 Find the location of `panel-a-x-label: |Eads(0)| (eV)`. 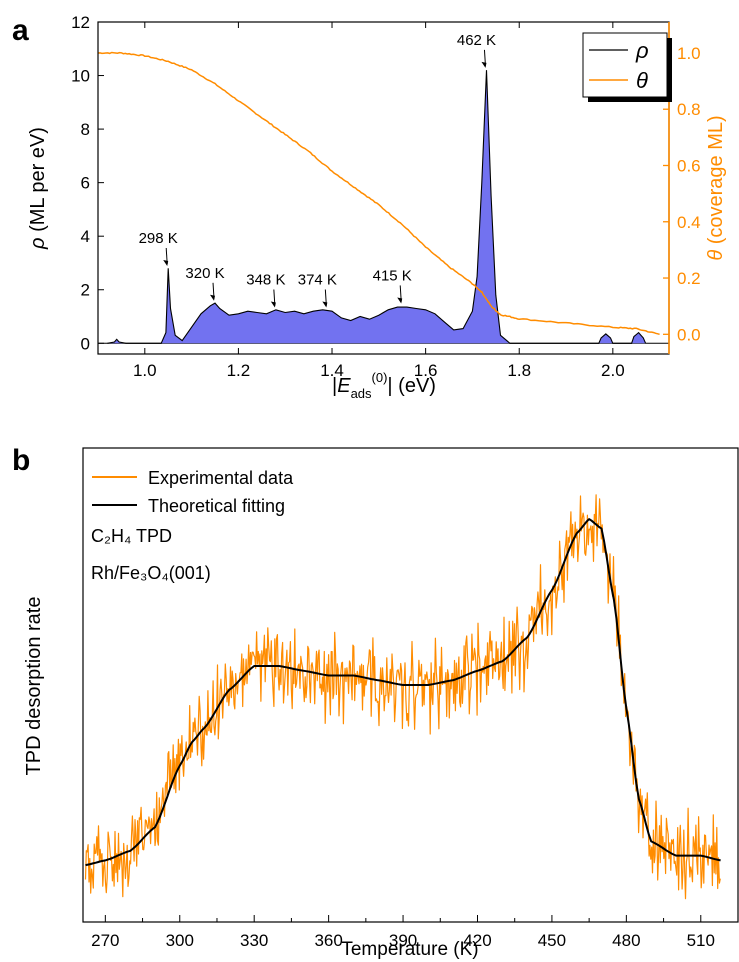

panel-a-x-label: |Eads(0)| (eV) is located at coordinates (384, 385).